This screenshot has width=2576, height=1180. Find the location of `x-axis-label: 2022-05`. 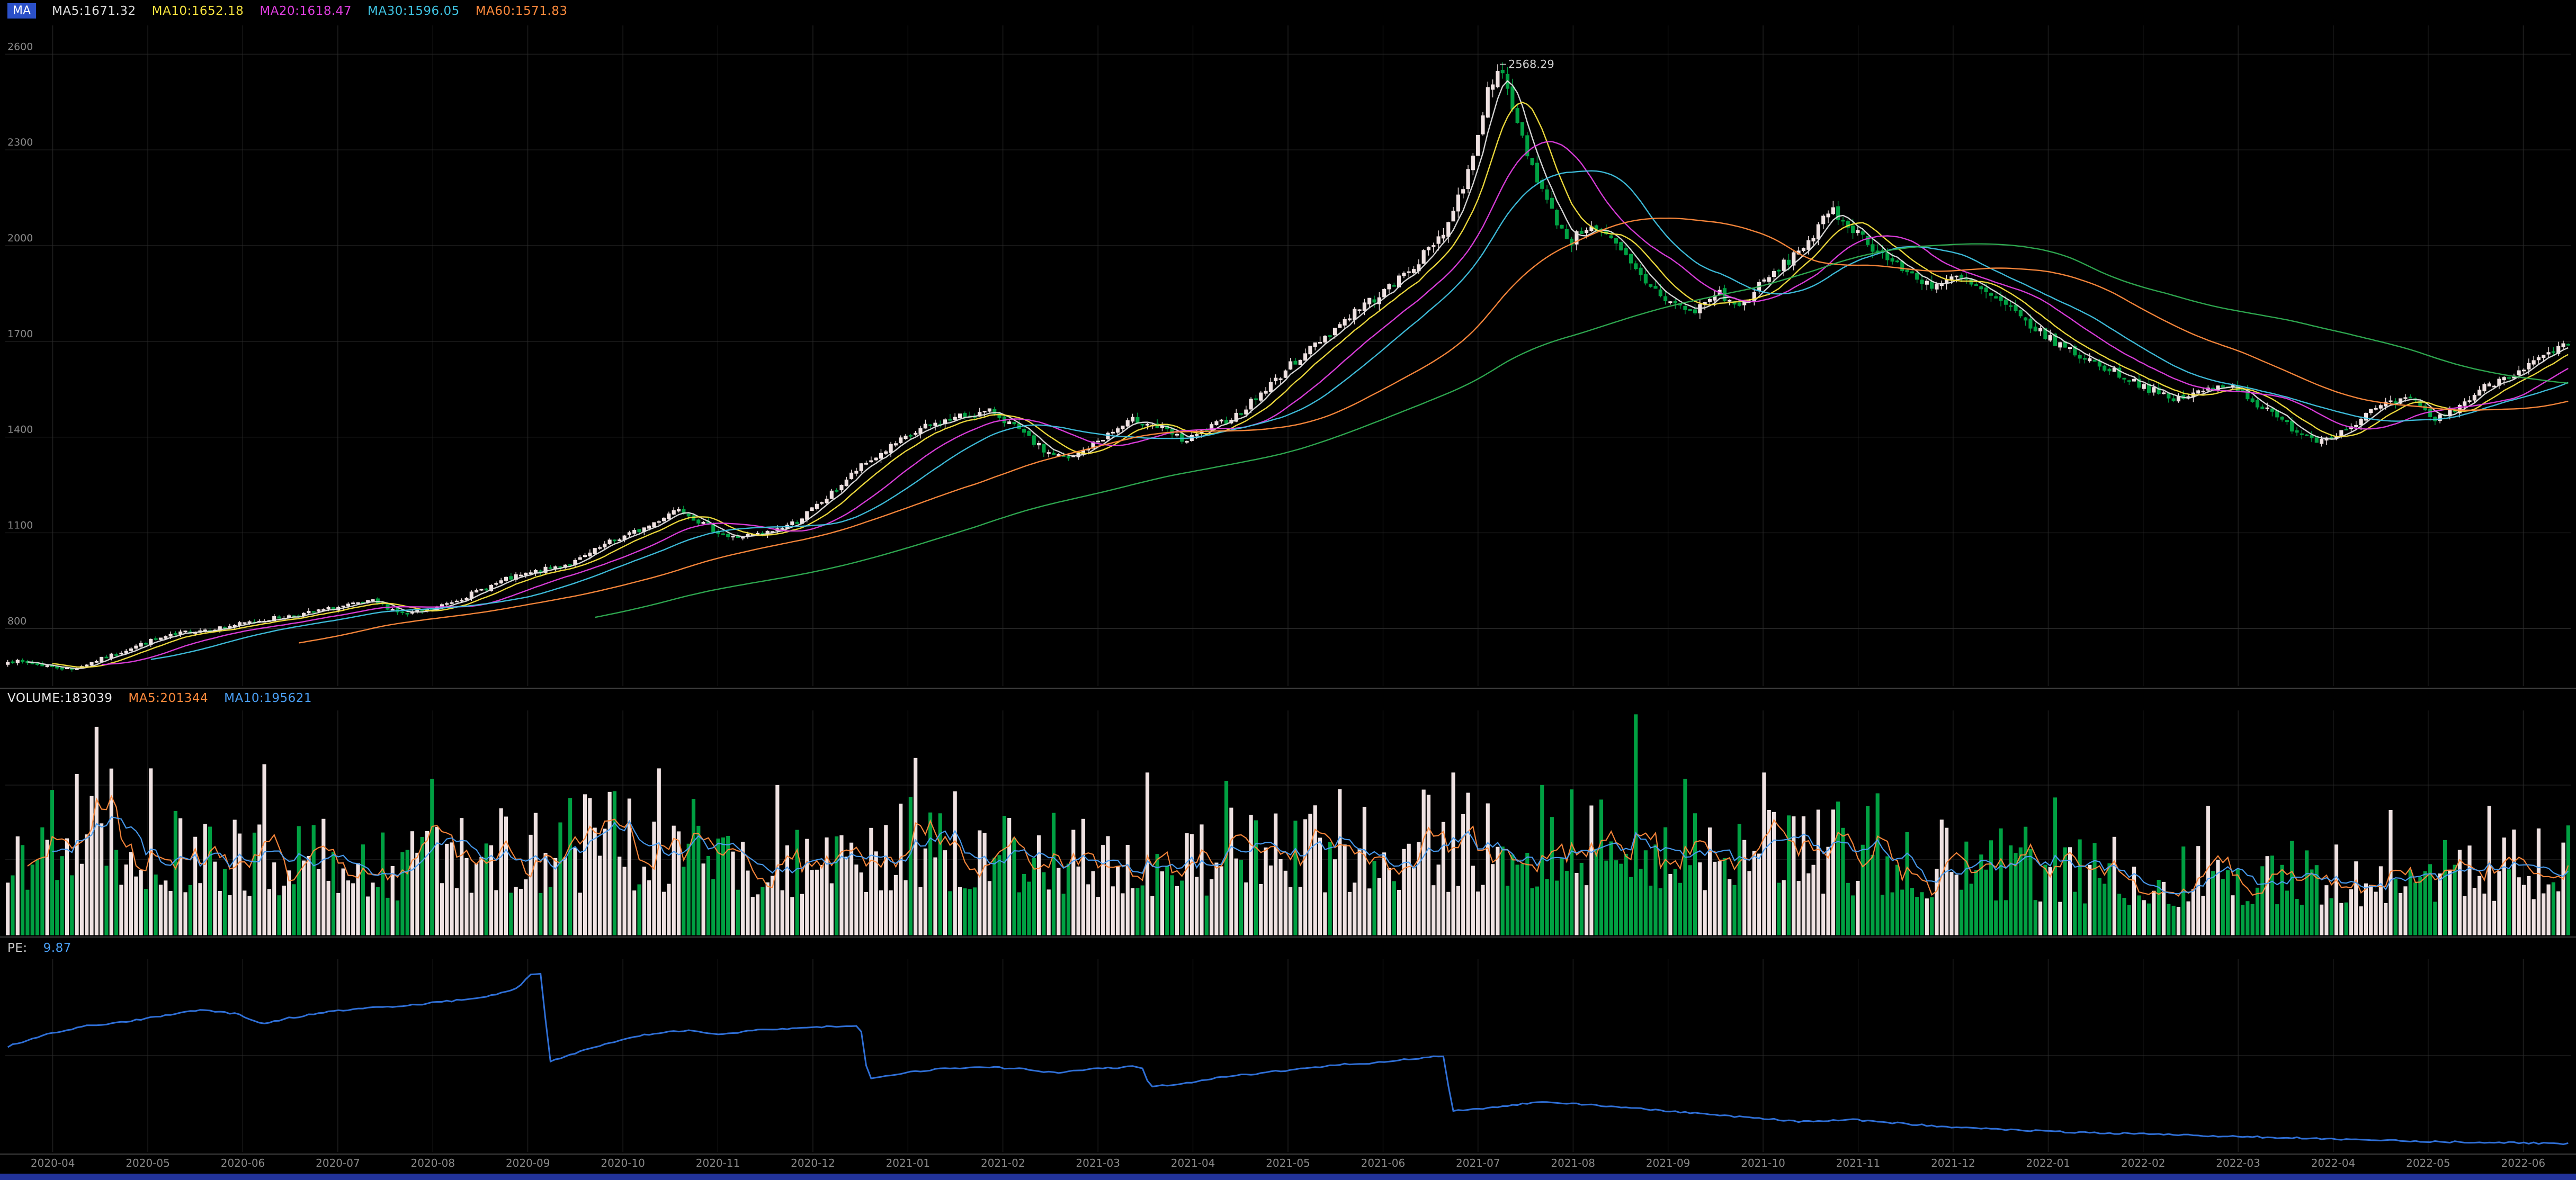

x-axis-label: 2022-05 is located at coordinates (2428, 1163).